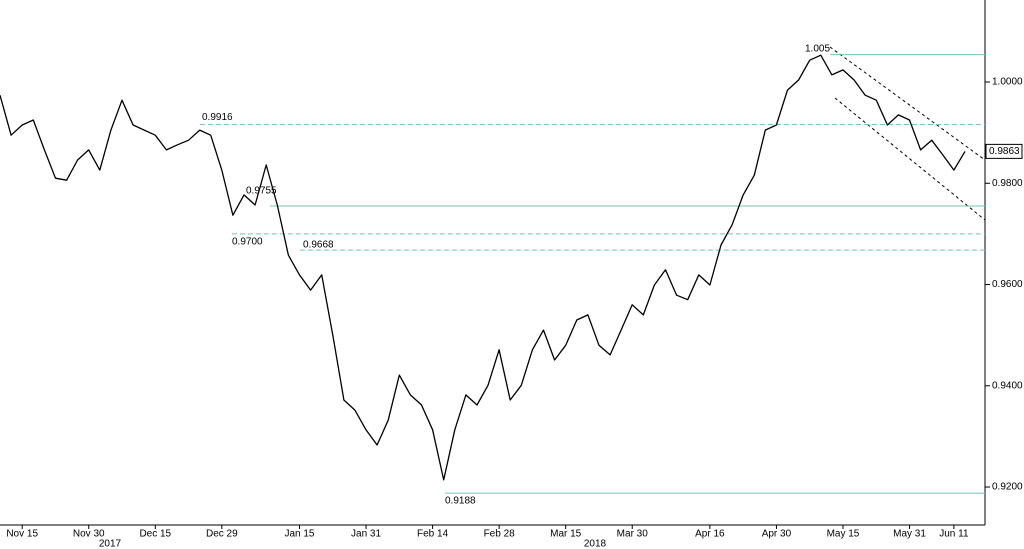 The width and height of the screenshot is (1024, 549). Describe the element at coordinates (1007, 487) in the screenshot. I see `y-tick-label: 0.9200` at that location.